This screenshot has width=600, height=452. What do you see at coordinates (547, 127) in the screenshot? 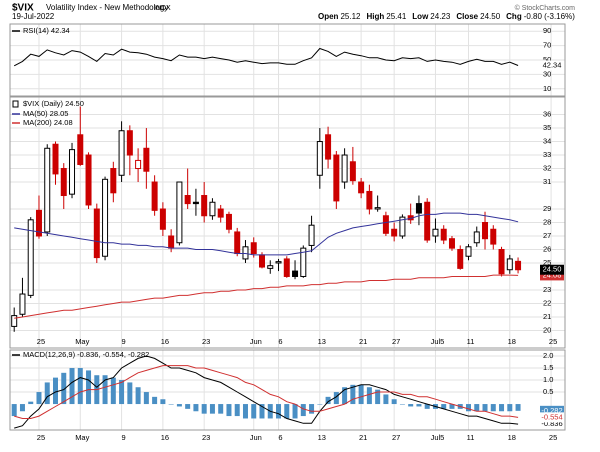
I see `y-tick-label: 35` at bounding box center [547, 127].